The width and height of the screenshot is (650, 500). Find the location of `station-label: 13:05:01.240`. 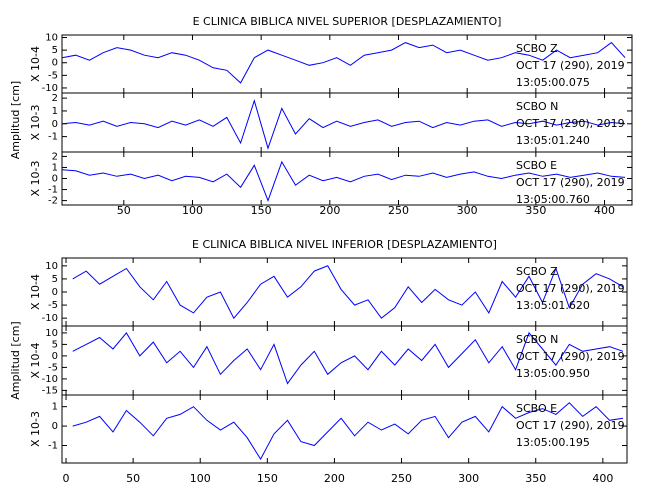

station-label: 13:05:01.240 is located at coordinates (553, 140).